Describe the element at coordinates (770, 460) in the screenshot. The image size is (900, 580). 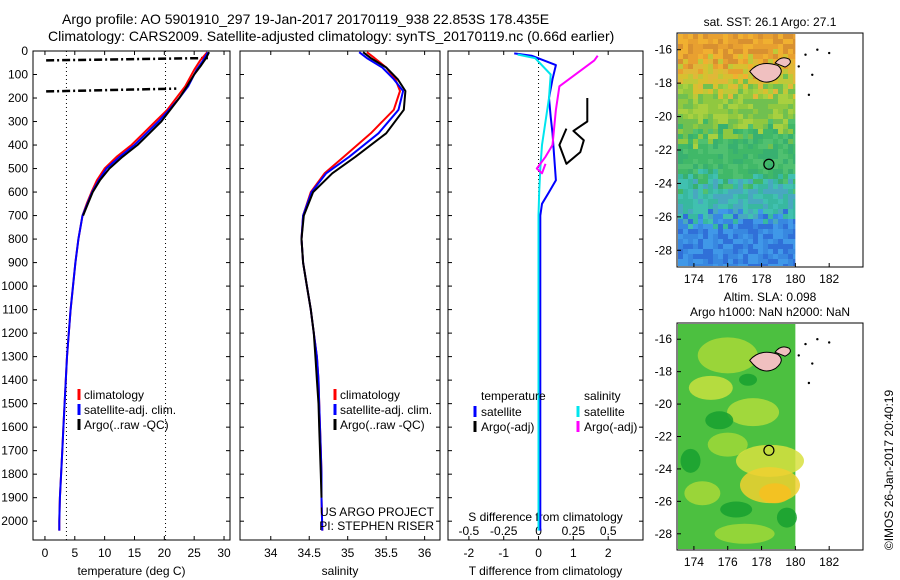
I see `sla-blob` at that location.